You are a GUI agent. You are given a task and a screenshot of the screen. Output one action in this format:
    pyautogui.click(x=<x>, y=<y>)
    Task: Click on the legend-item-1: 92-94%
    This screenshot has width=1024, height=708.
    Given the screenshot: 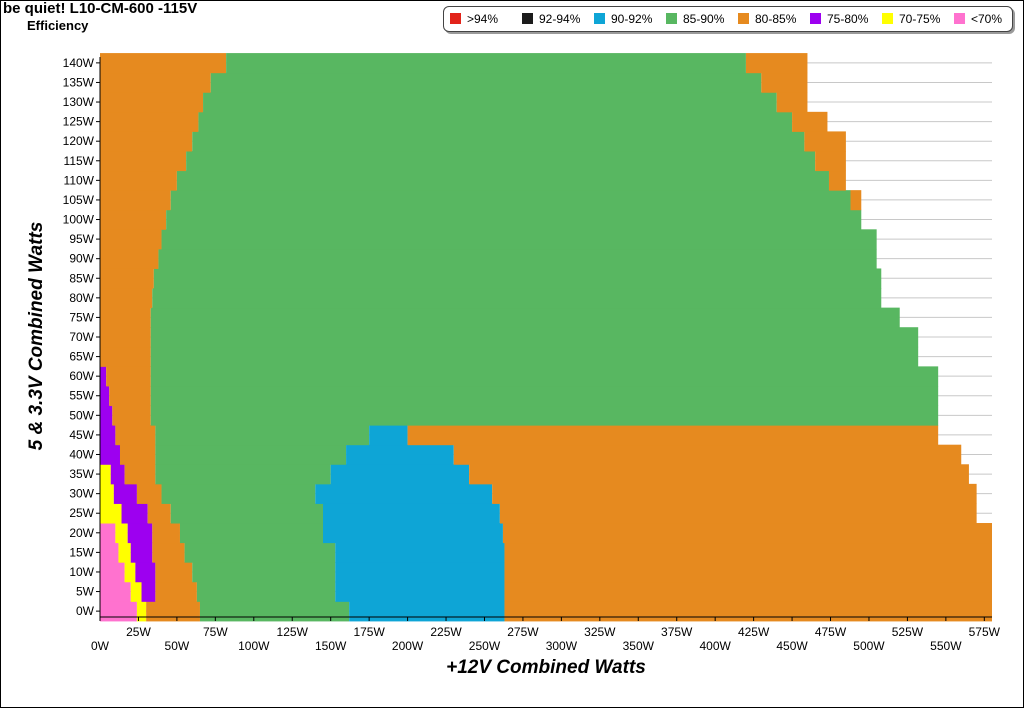 What is the action you would take?
    pyautogui.click(x=551, y=19)
    